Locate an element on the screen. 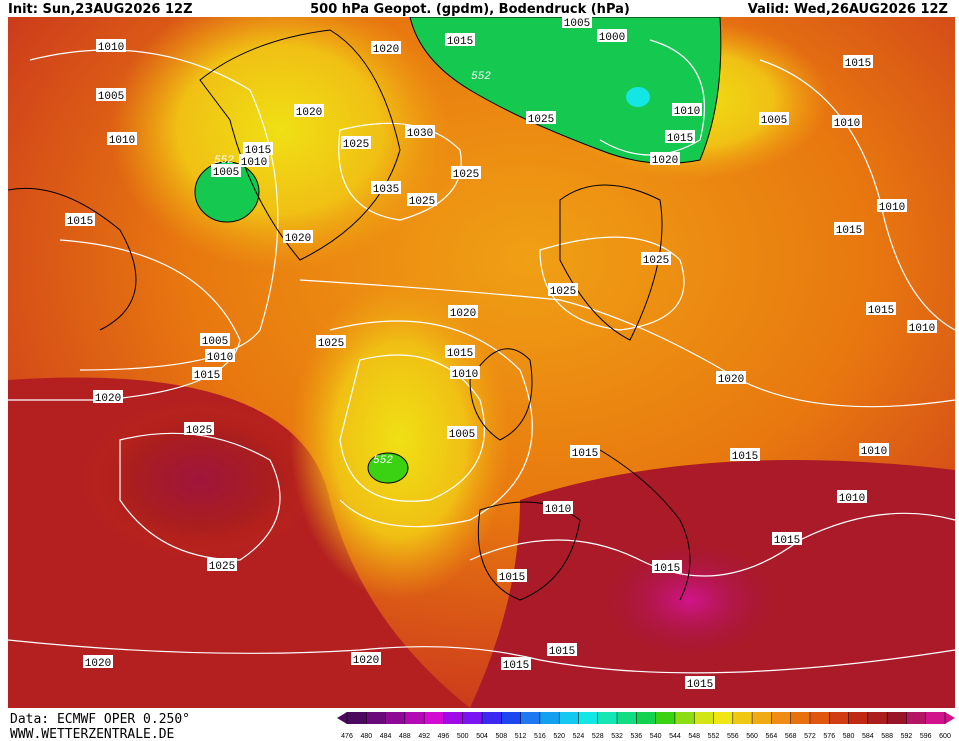 This screenshot has width=959, height=741. colorbar-label: 584 is located at coordinates (868, 736).